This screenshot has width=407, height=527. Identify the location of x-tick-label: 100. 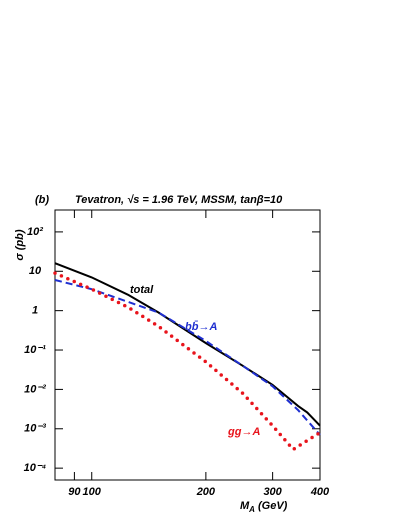
(92, 492).